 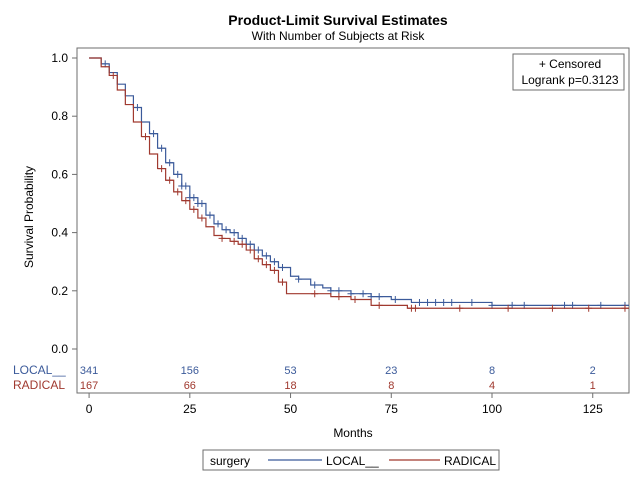 I want to click on at-risk-count: 167, so click(x=89, y=386).